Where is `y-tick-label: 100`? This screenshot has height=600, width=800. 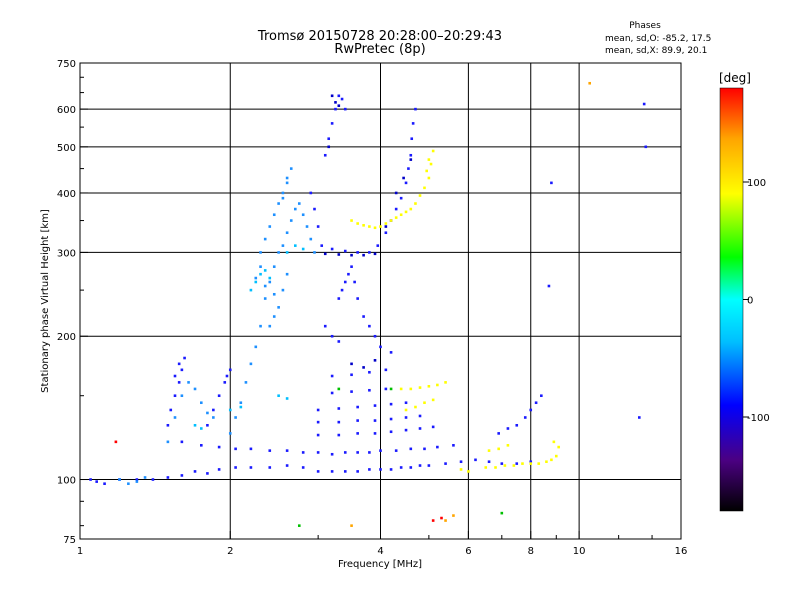
y-tick-label: 100 is located at coordinates (66, 481).